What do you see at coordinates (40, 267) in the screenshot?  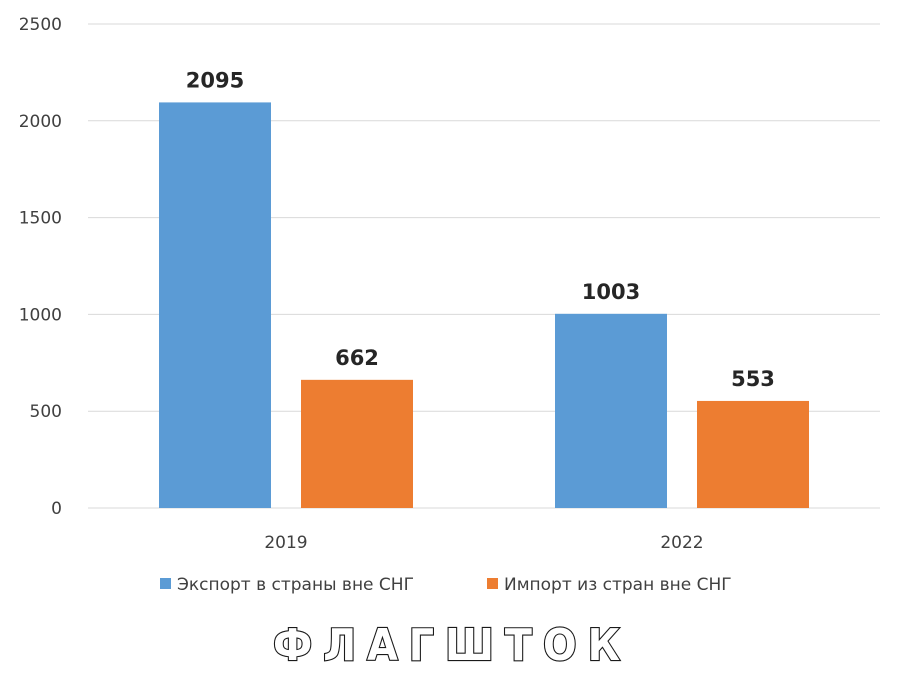 I see `y-axis: 0 500 1000 1500 2000 2500` at bounding box center [40, 267].